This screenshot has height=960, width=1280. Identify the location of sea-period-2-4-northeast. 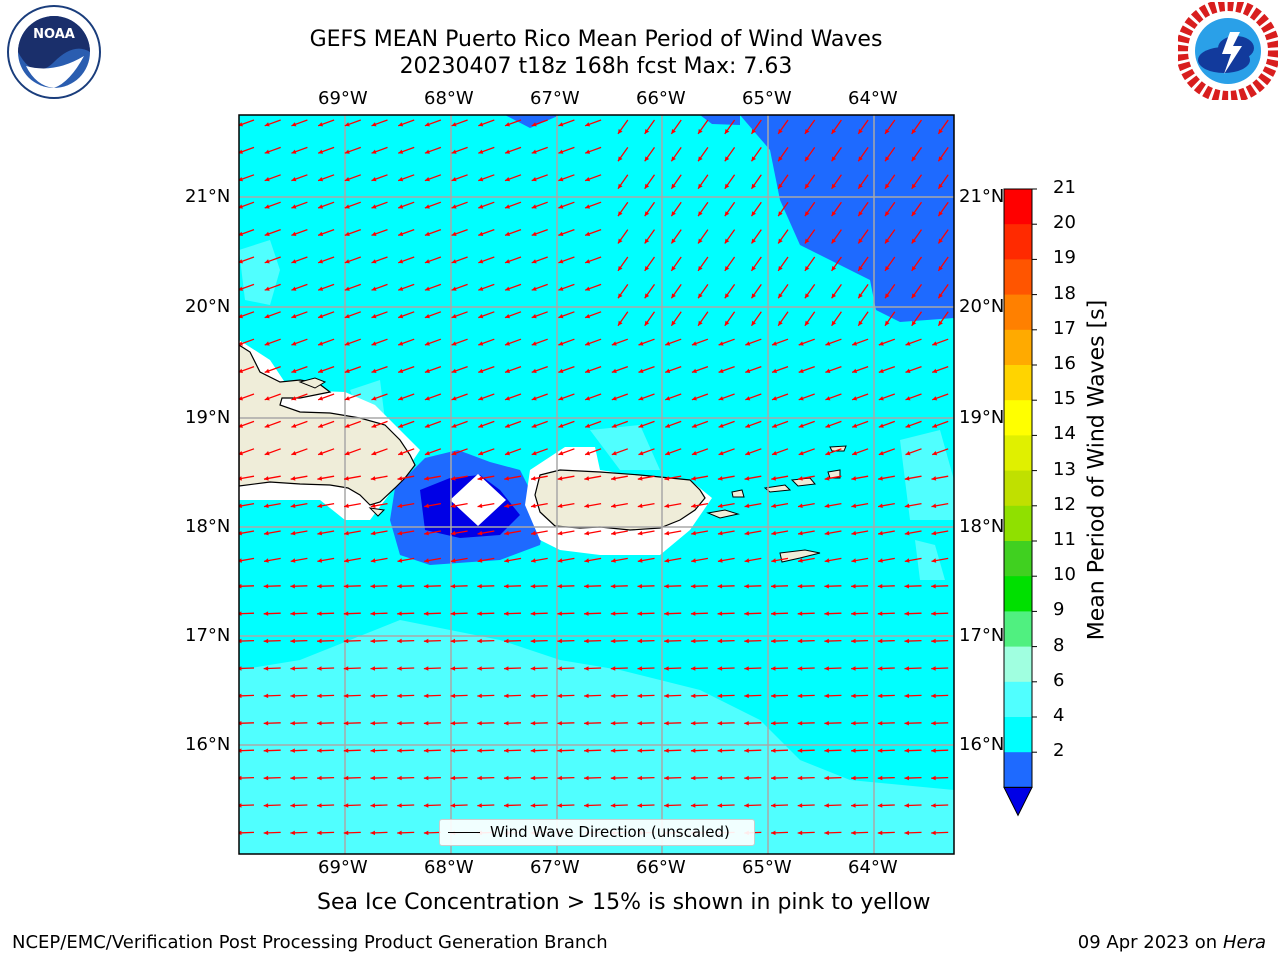
(847, 218).